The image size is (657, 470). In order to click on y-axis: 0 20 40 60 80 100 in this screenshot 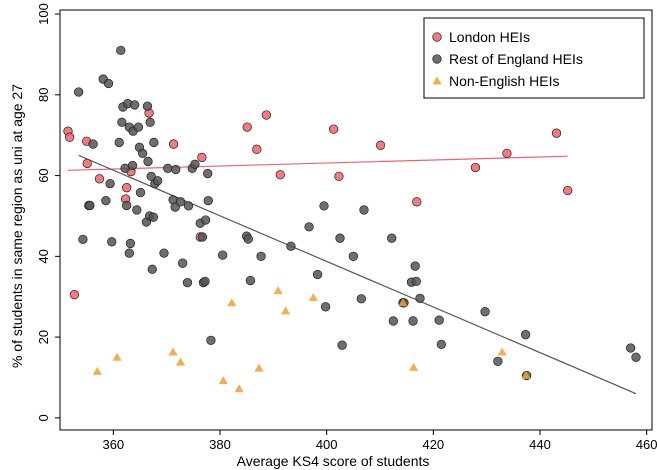, I will do `click(48, 212)`.